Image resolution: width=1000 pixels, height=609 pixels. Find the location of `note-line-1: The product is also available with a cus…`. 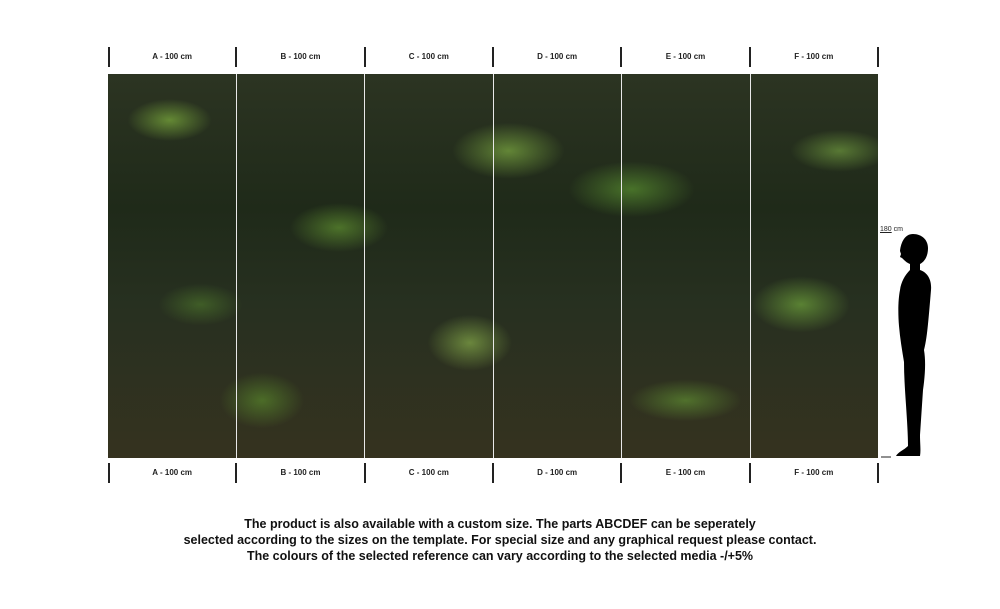

note-line-1: The product is also available with a cus… is located at coordinates (500, 524).